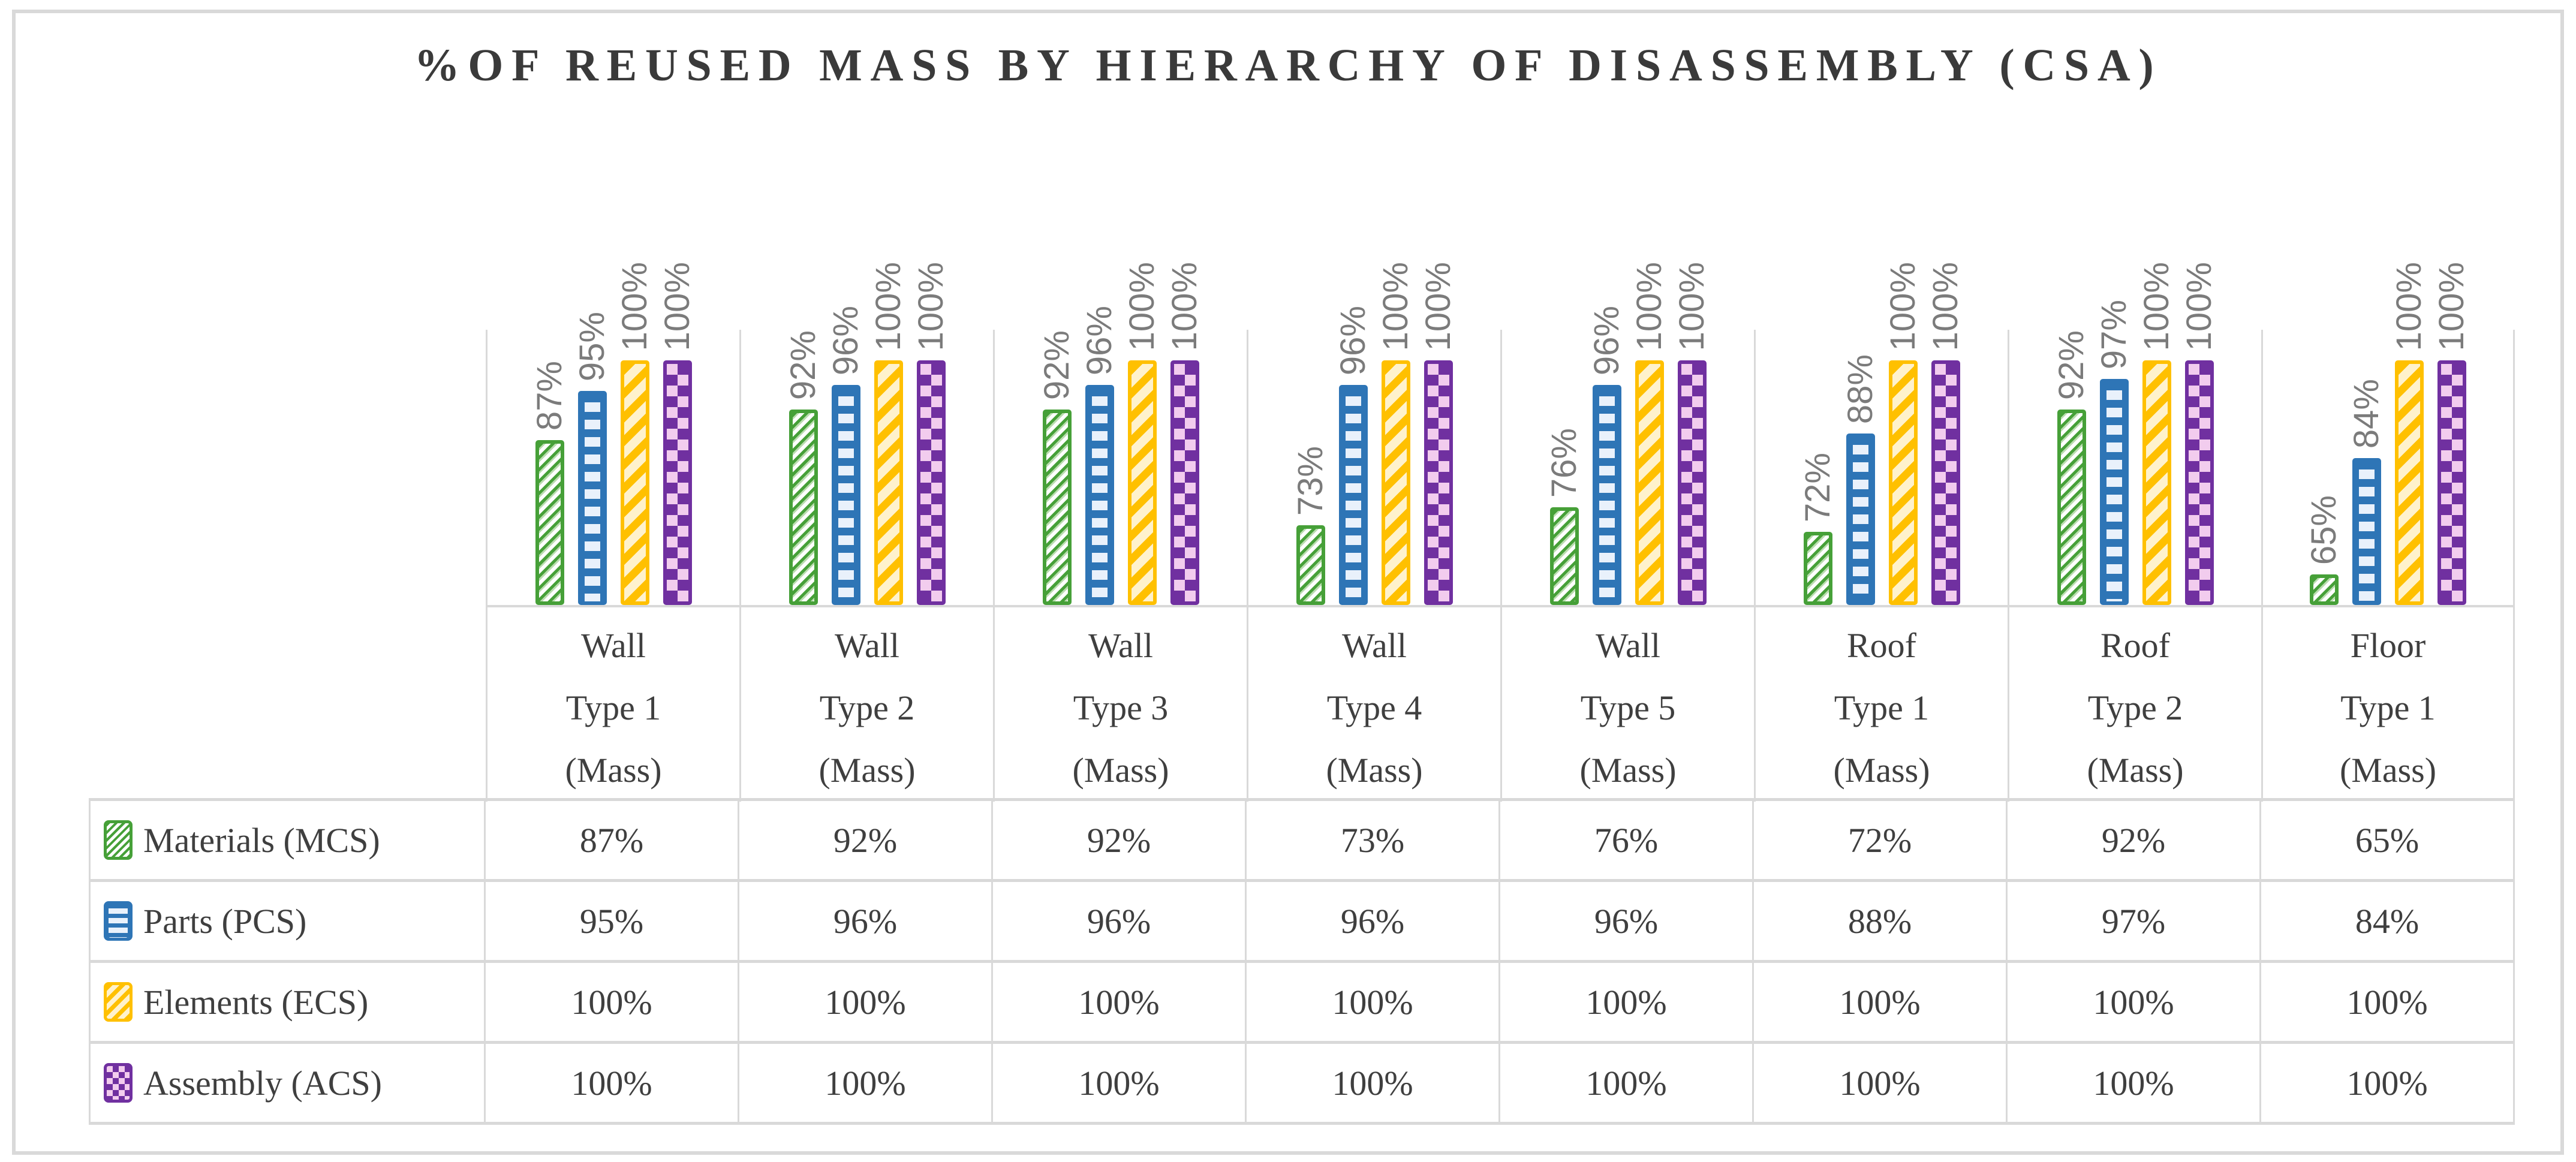 The height and width of the screenshot is (1162, 2576). I want to click on series-name: Elements (ECS), so click(256, 1002).